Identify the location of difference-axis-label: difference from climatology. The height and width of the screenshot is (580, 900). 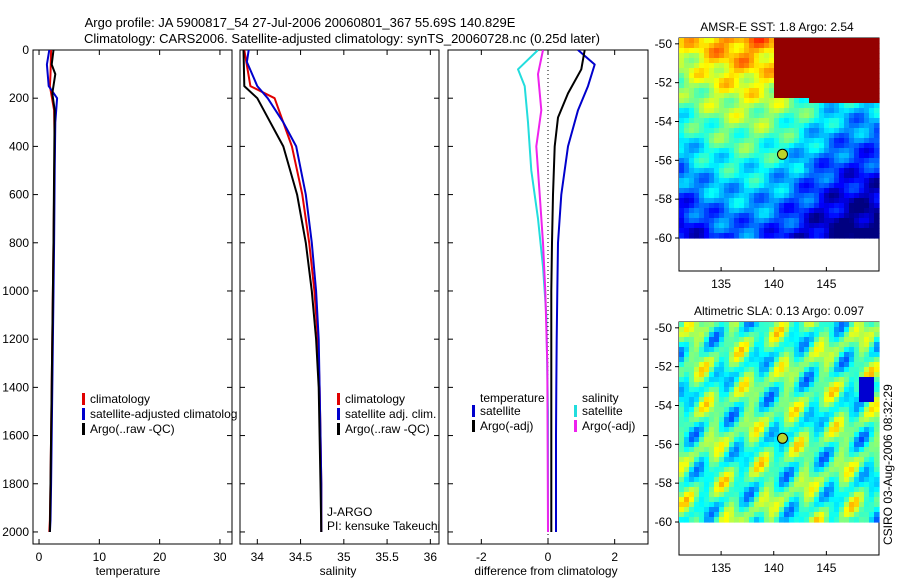
(545, 571).